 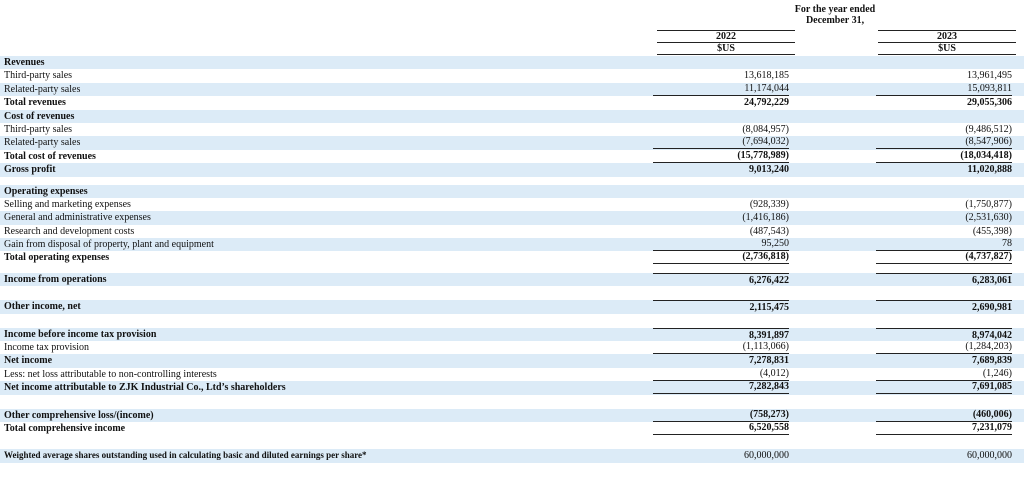 I want to click on value-2023: (18,034,418), so click(x=944, y=156).